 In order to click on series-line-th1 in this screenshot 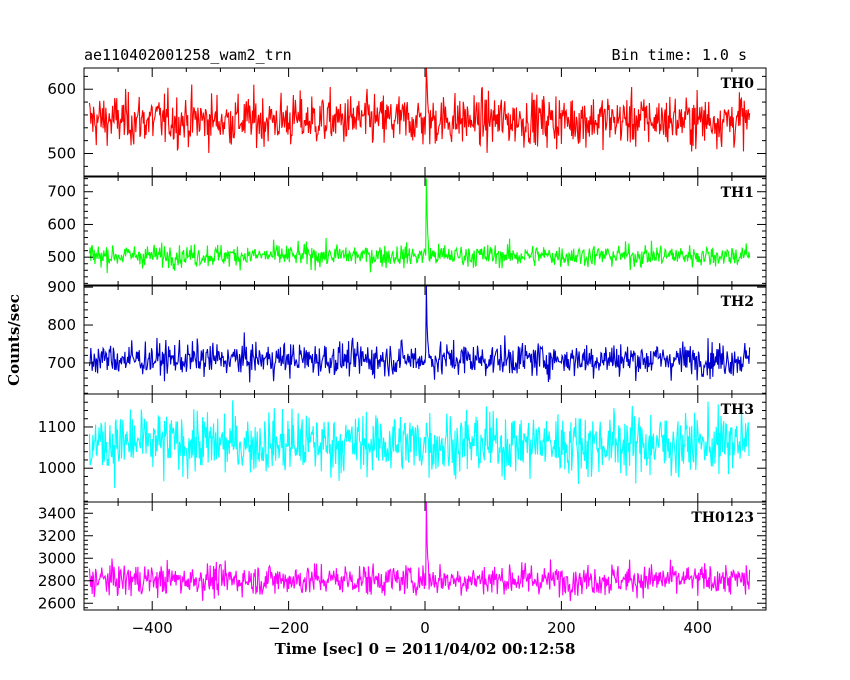, I will do `click(419, 226)`.